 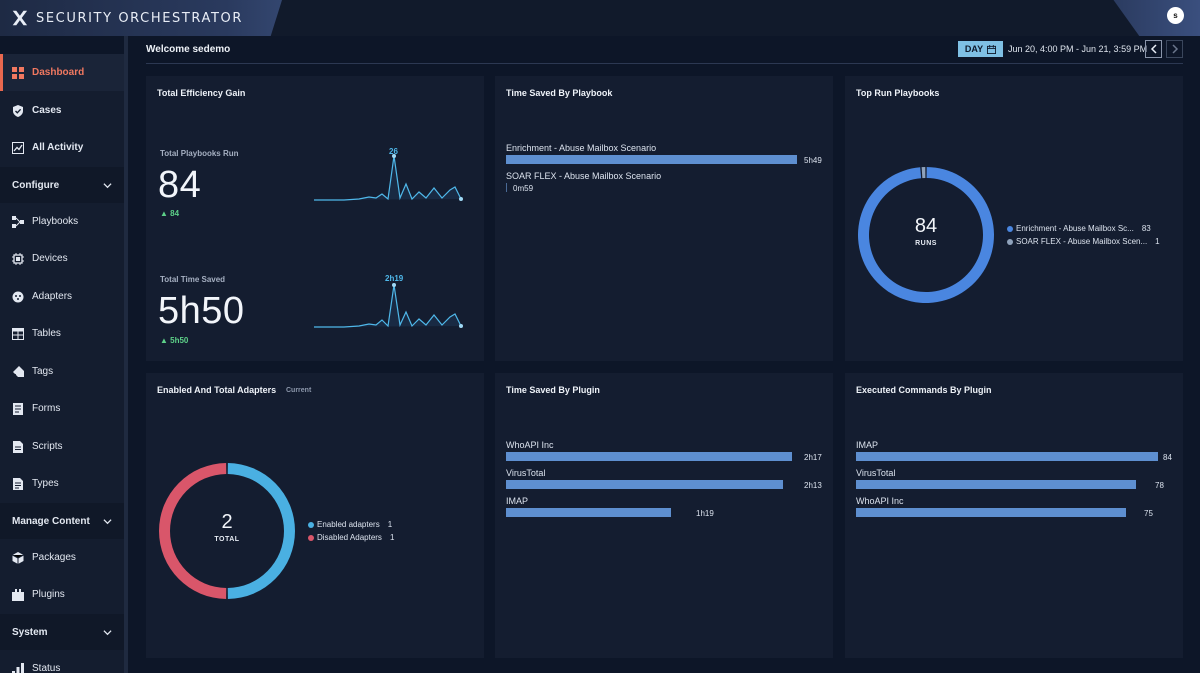 I want to click on sidebar-item-dashboard: Dashboard, so click(x=62, y=72).